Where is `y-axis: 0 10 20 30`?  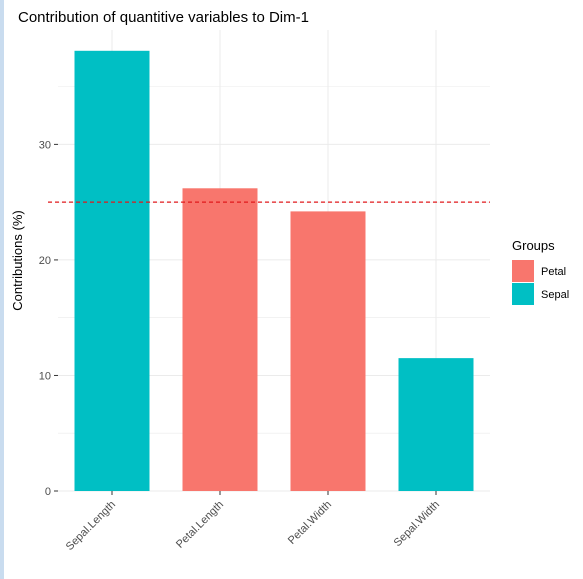 y-axis: 0 10 20 30 is located at coordinates (48, 318).